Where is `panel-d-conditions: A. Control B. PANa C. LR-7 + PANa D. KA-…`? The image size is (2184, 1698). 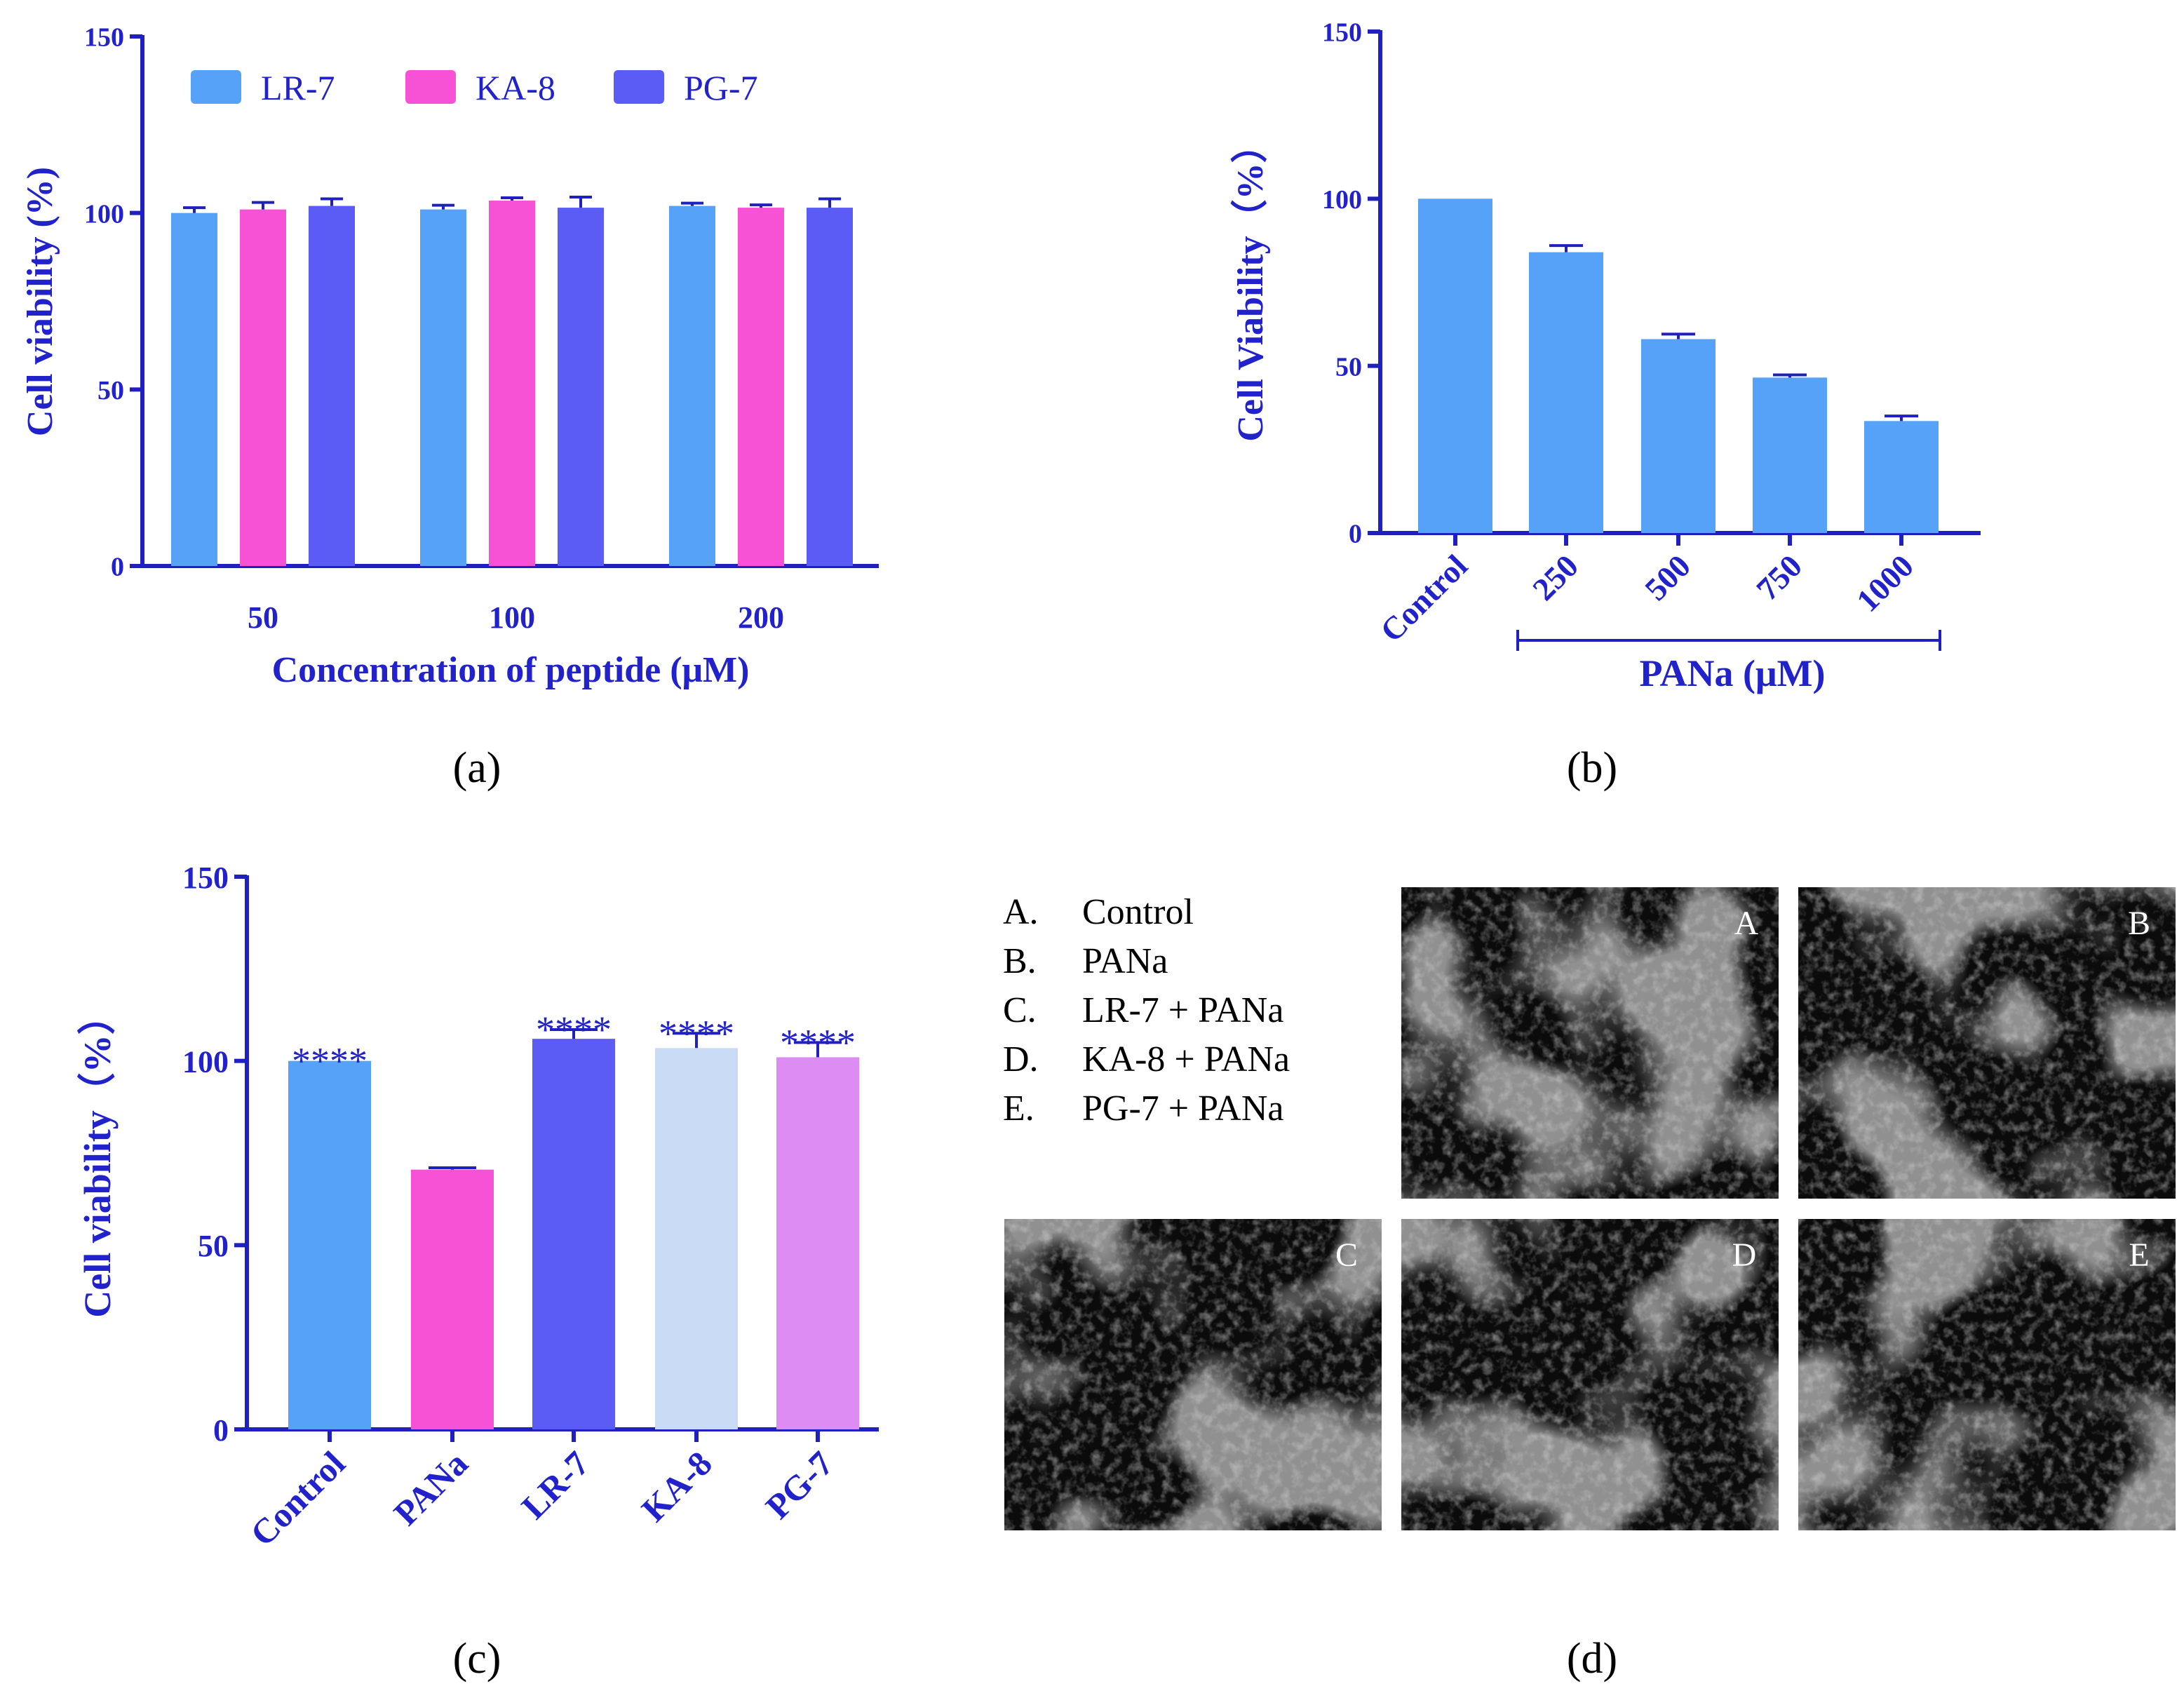 panel-d-conditions: A. Control B. PANa C. LR-7 + PANa D. KA-… is located at coordinates (1146, 1010).